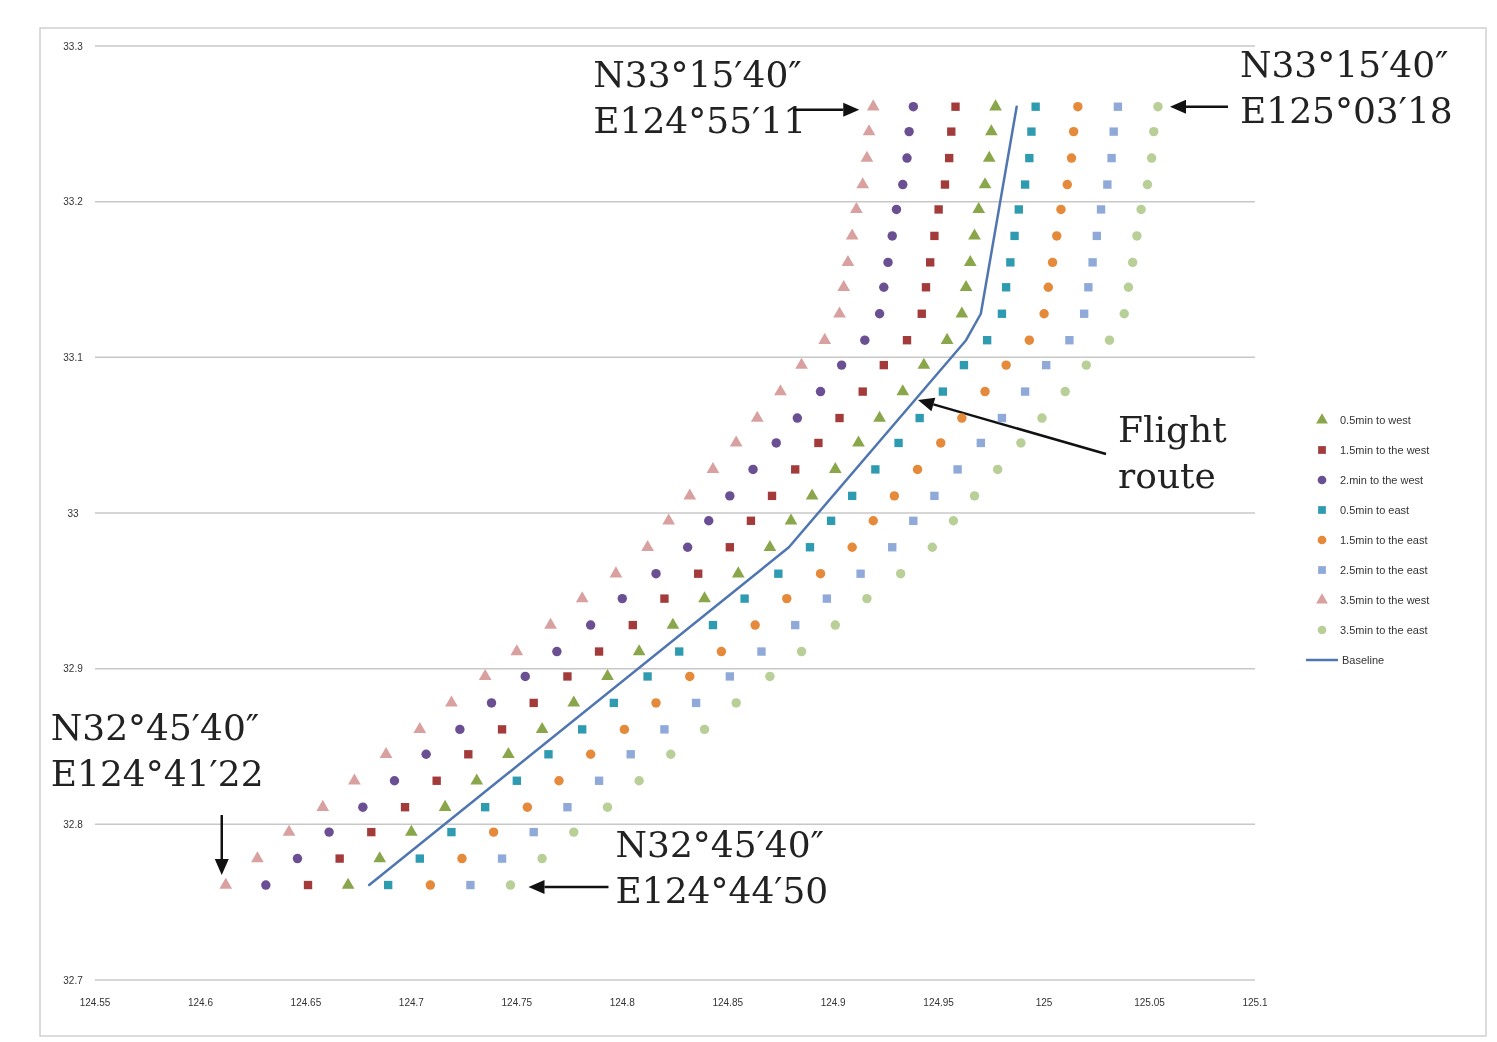  What do you see at coordinates (833, 1002) in the screenshot?
I see `x-tick-label: 124.9` at bounding box center [833, 1002].